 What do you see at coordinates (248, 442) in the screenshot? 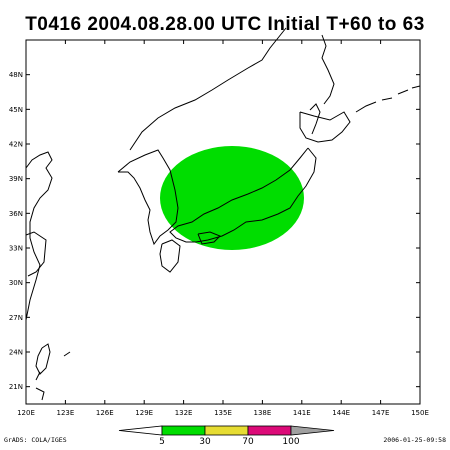
I see `colorbar-label: 70` at bounding box center [248, 442].